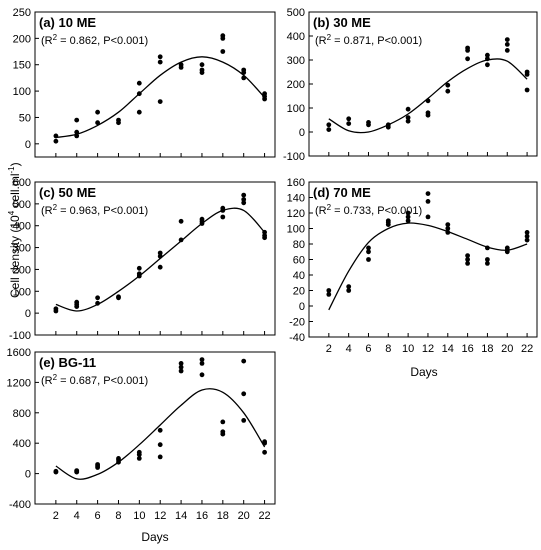 Image resolution: width=541 pixels, height=550 pixels. I want to click on x-tick-label: 10, so click(139, 516).